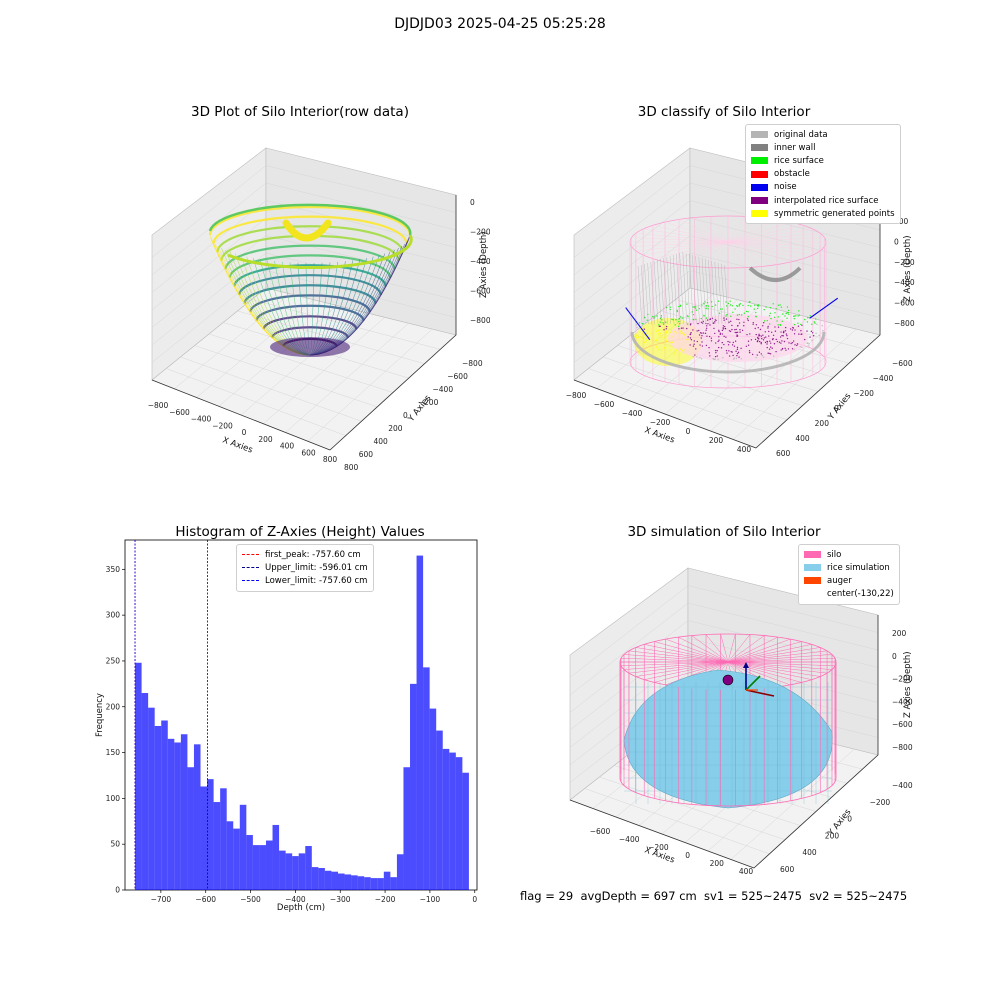  Describe the element at coordinates (179, 412) in the screenshot. I see `tick-label: −600` at that location.